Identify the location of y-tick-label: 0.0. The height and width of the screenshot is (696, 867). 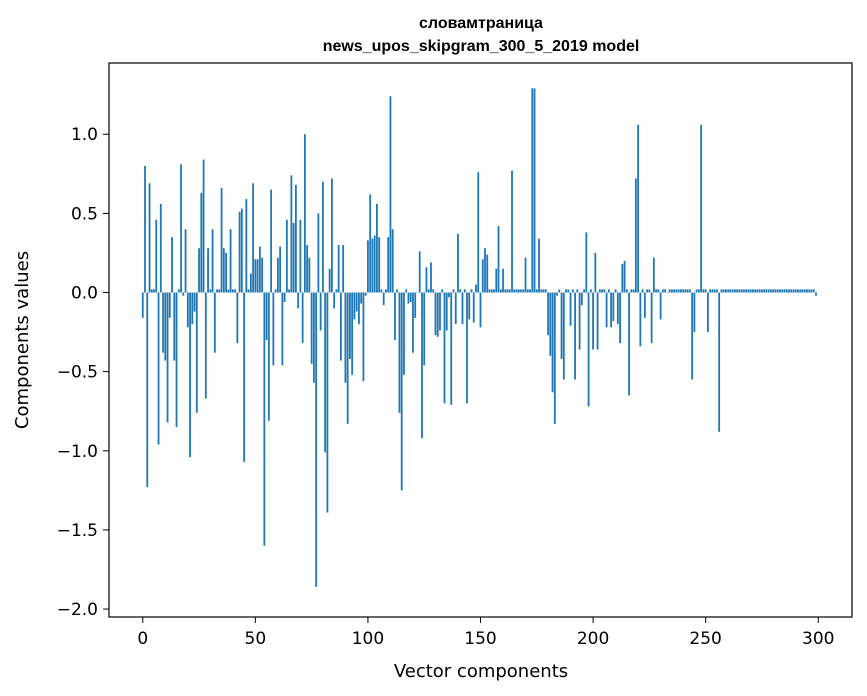
(84, 294).